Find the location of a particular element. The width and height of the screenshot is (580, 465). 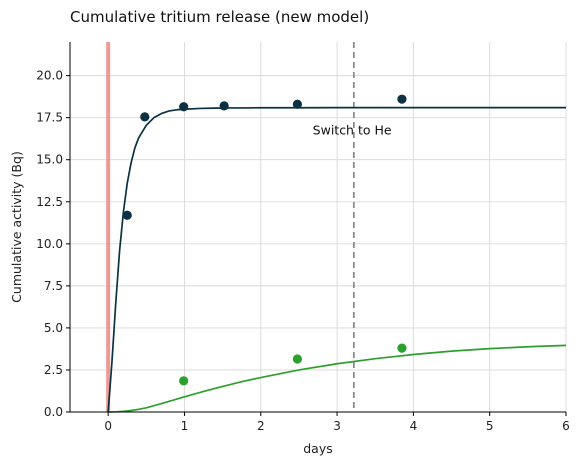

x-axis-label: days is located at coordinates (318, 448).